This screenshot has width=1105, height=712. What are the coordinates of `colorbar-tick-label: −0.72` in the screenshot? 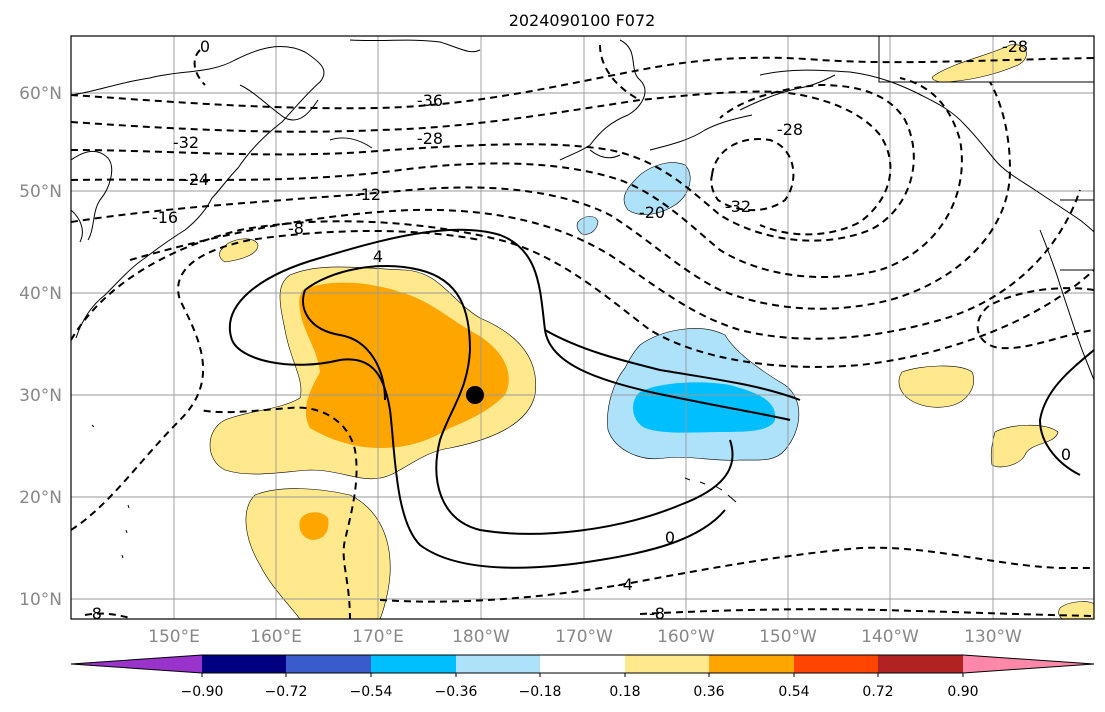 It's located at (286, 692).